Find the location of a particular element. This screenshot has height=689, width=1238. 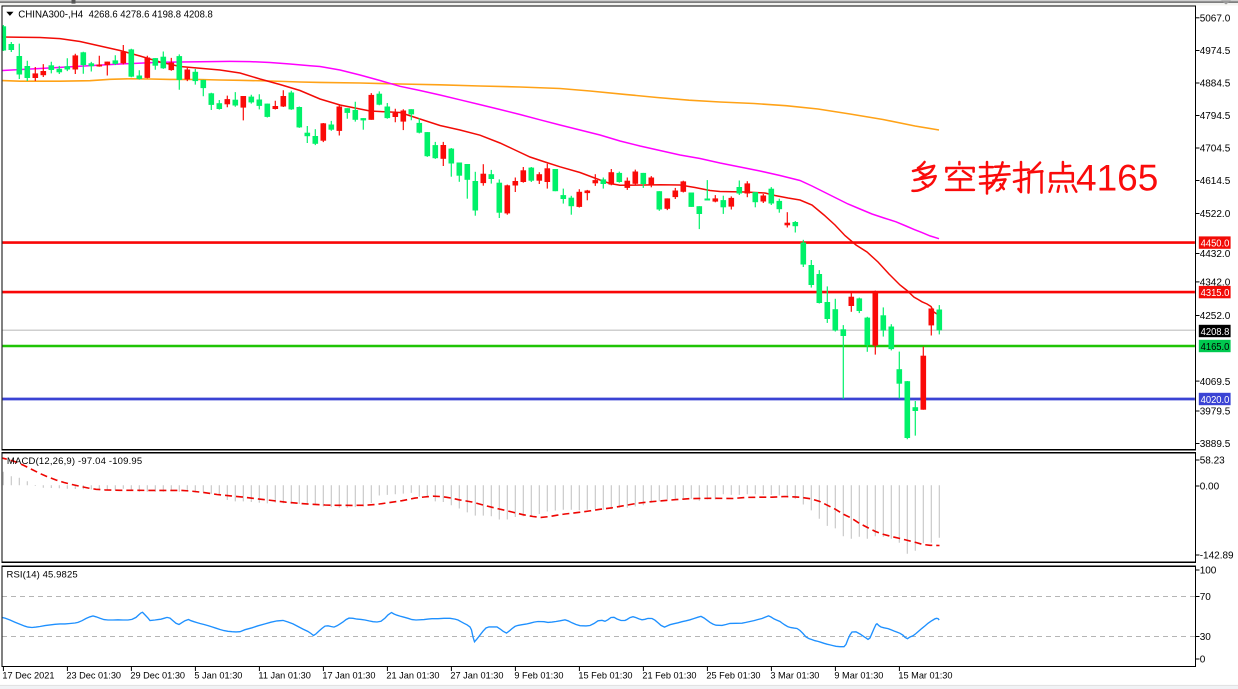

svg-text: -142.89 is located at coordinates (1217, 556).